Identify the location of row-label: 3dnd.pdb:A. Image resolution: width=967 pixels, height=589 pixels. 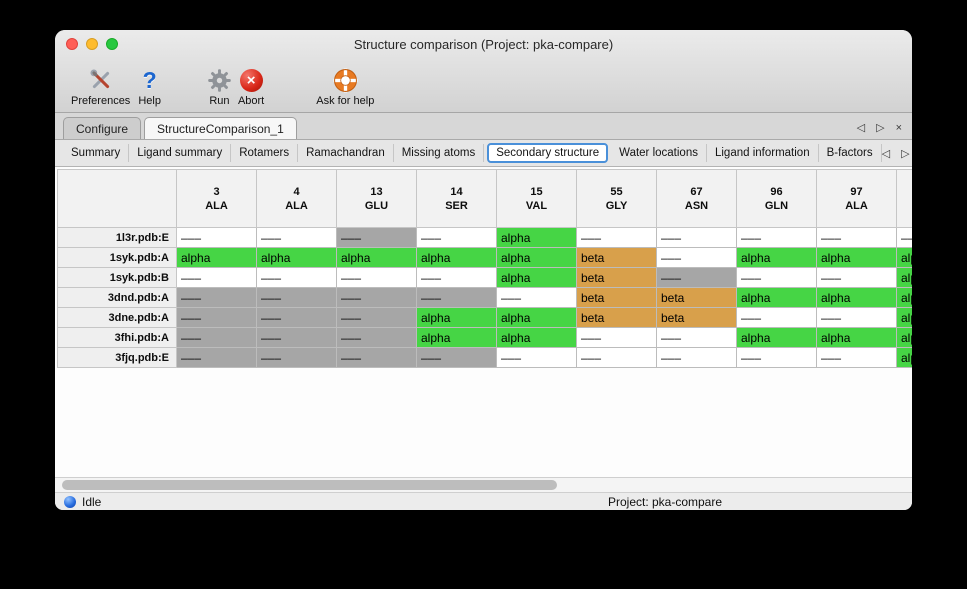
(117, 298).